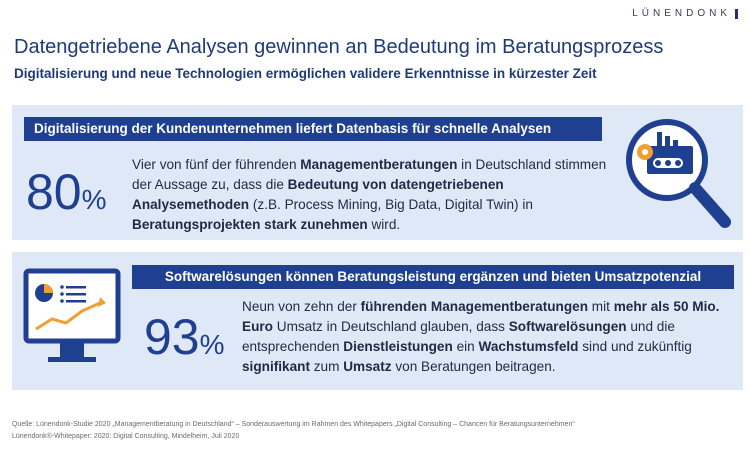 The width and height of the screenshot is (750, 450). I want to click on logo-text: LÜNENDONK, so click(681, 13).